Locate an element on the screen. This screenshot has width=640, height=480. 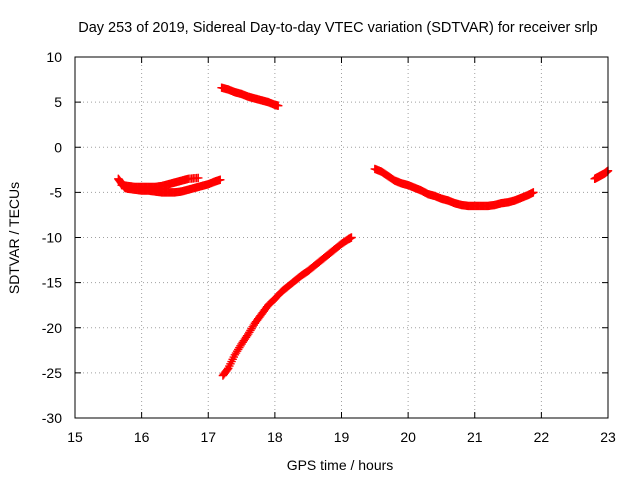
x-tick-label: 16 is located at coordinates (142, 437).